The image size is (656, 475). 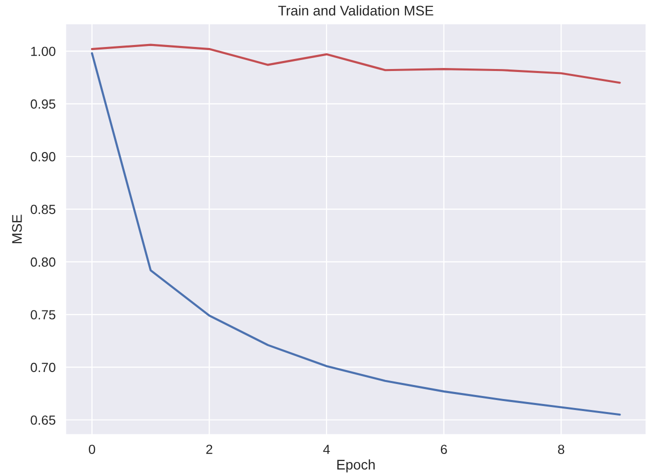 I want to click on y-tick-label: 0.85, so click(x=43, y=209).